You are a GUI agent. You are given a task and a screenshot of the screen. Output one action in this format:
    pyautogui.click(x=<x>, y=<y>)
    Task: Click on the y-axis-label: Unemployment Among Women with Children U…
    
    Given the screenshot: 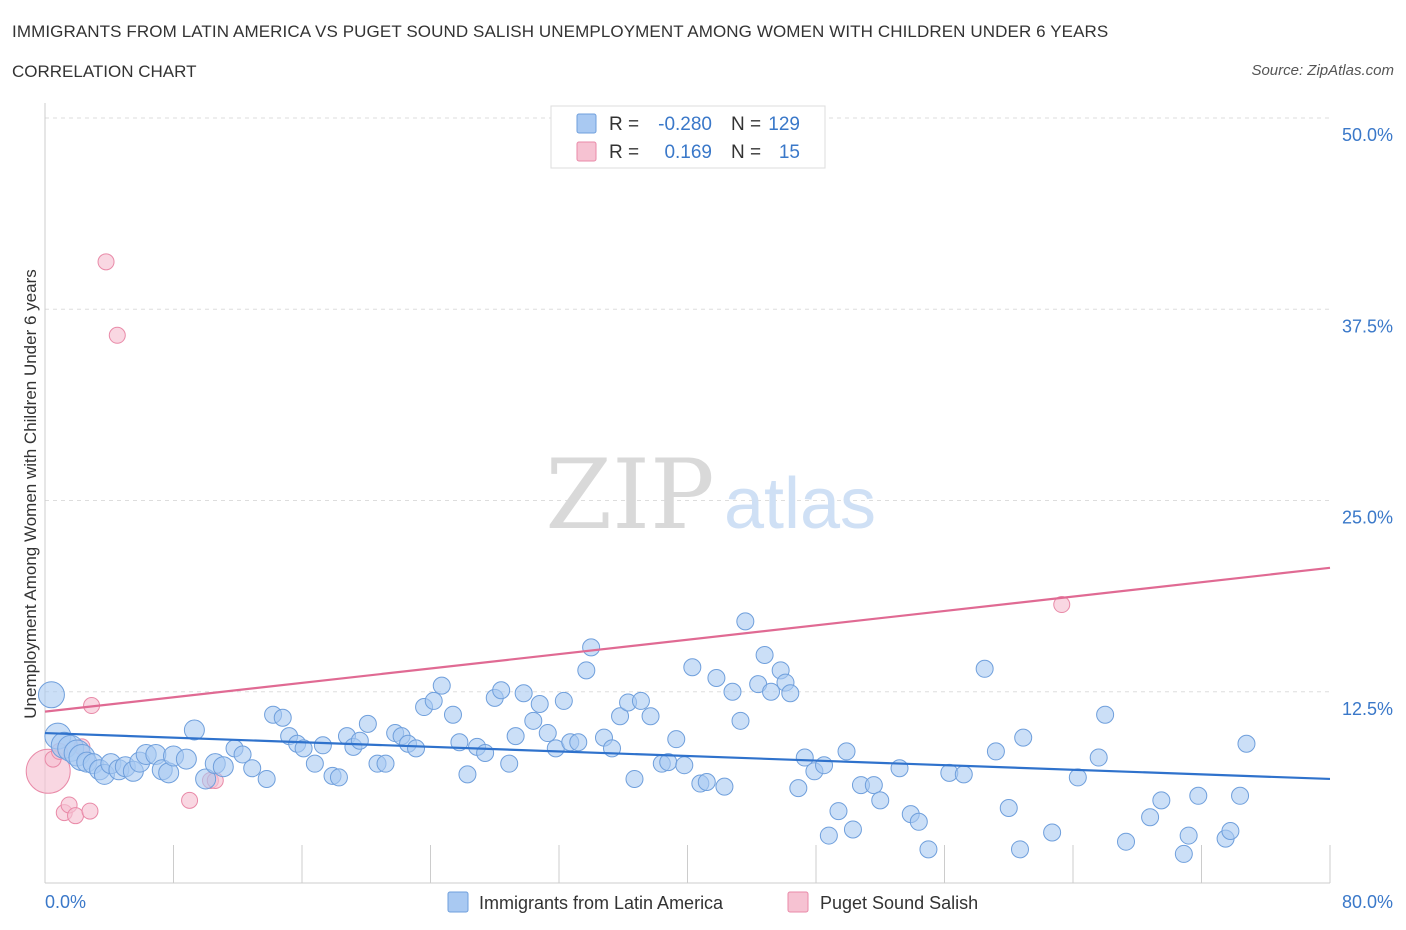 What is the action you would take?
    pyautogui.click(x=30, y=493)
    